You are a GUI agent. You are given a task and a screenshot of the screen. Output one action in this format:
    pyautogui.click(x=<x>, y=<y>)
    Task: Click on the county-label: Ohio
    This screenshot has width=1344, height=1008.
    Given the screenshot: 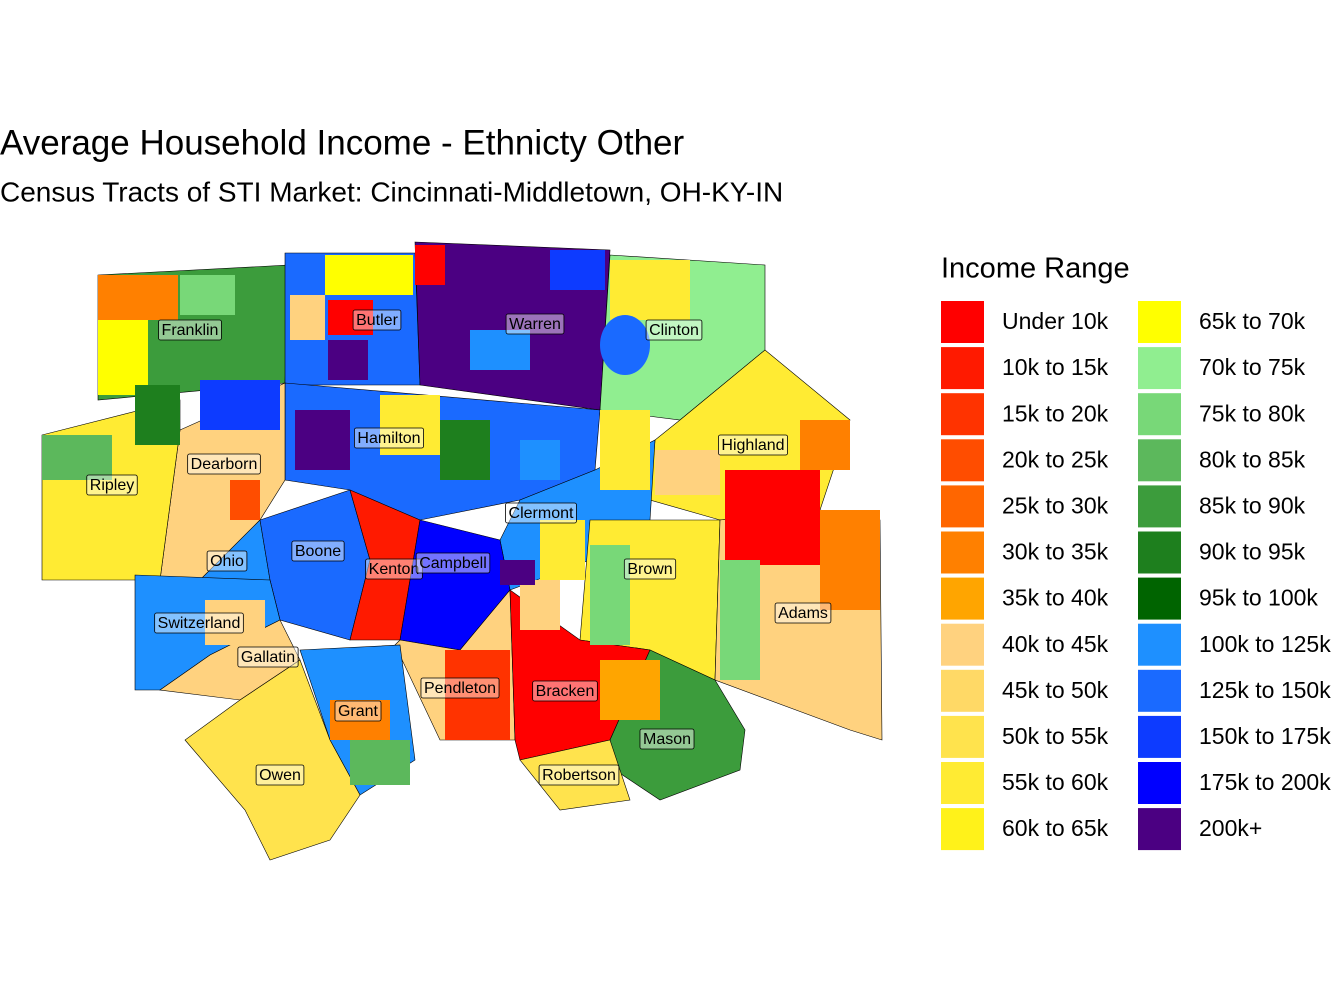 What is the action you would take?
    pyautogui.click(x=227, y=561)
    